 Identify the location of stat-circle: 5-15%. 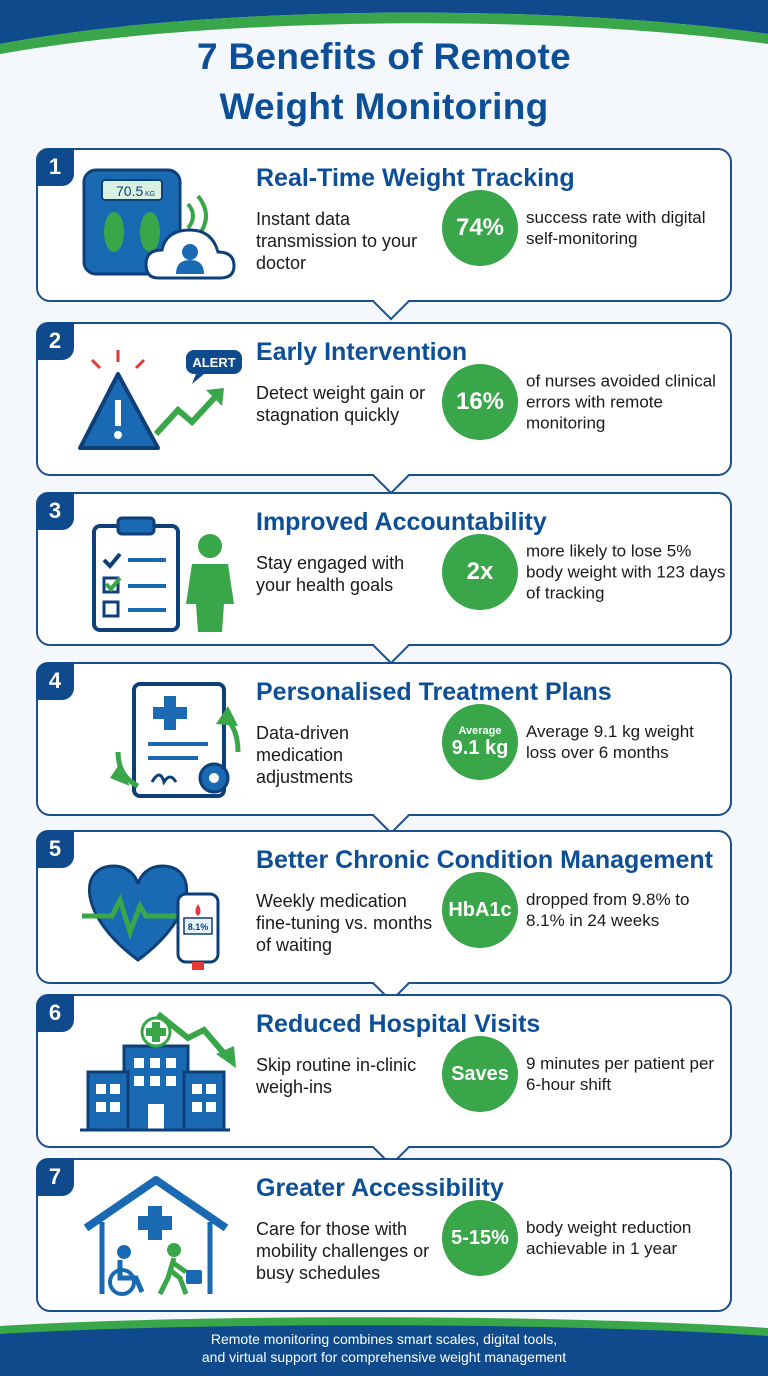
(480, 1238).